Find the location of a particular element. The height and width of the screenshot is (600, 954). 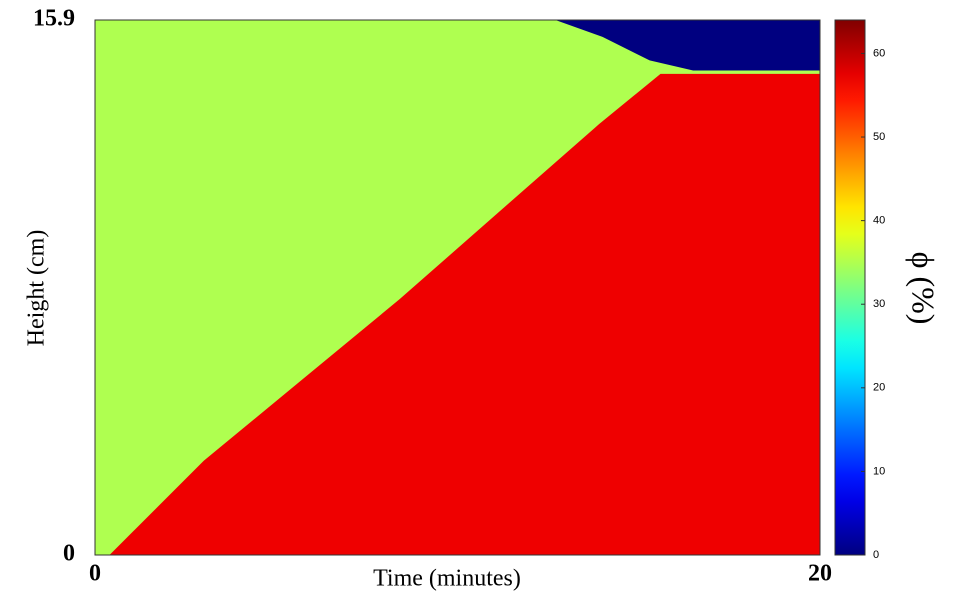

colorbar-tick-label: 50 is located at coordinates (879, 137).